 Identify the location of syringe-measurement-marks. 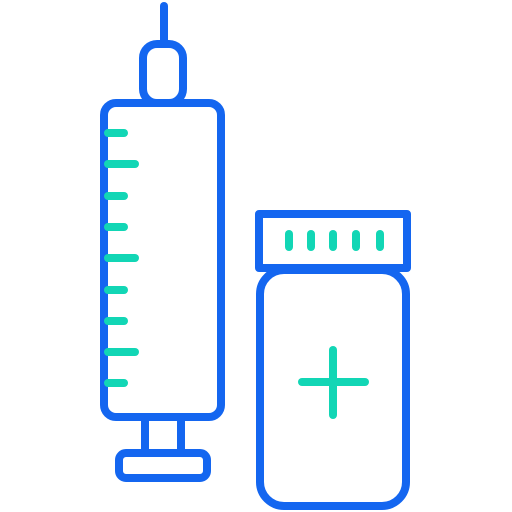
(121, 258).